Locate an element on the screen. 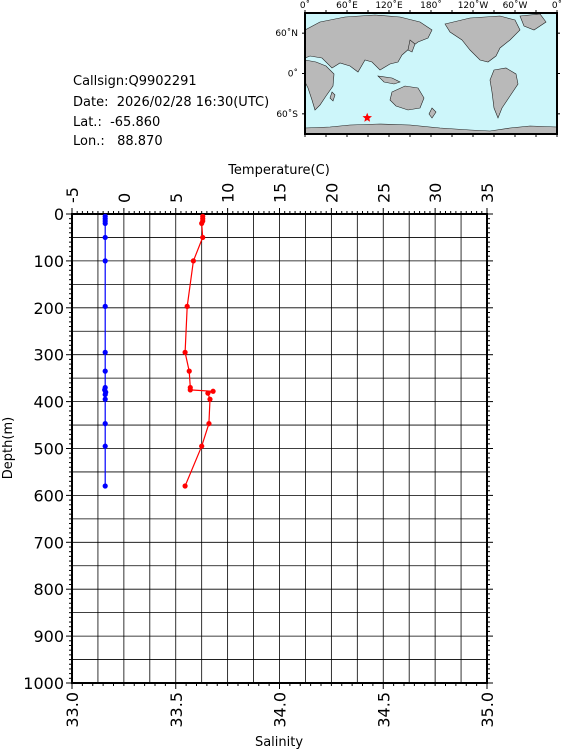 This screenshot has width=564, height=751. depth-tick-label: 0 is located at coordinates (59, 214).